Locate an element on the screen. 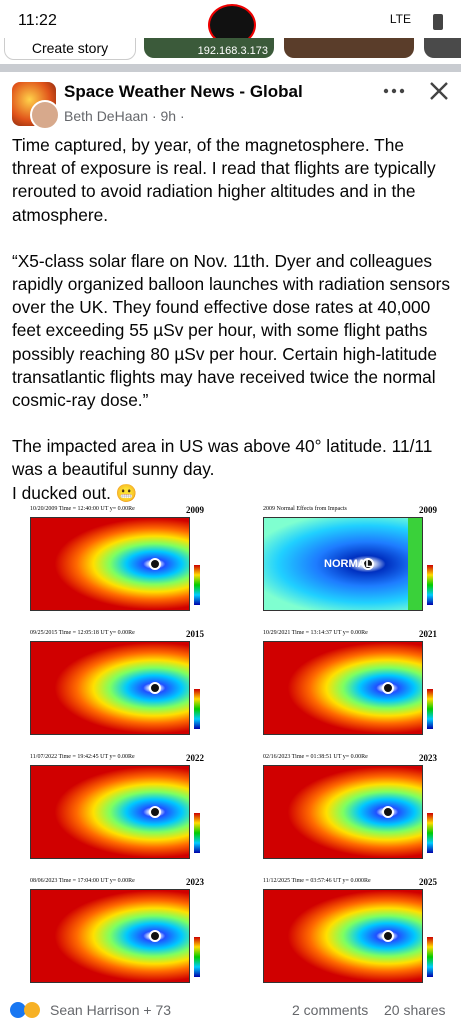  close-button is located at coordinates (439, 91).